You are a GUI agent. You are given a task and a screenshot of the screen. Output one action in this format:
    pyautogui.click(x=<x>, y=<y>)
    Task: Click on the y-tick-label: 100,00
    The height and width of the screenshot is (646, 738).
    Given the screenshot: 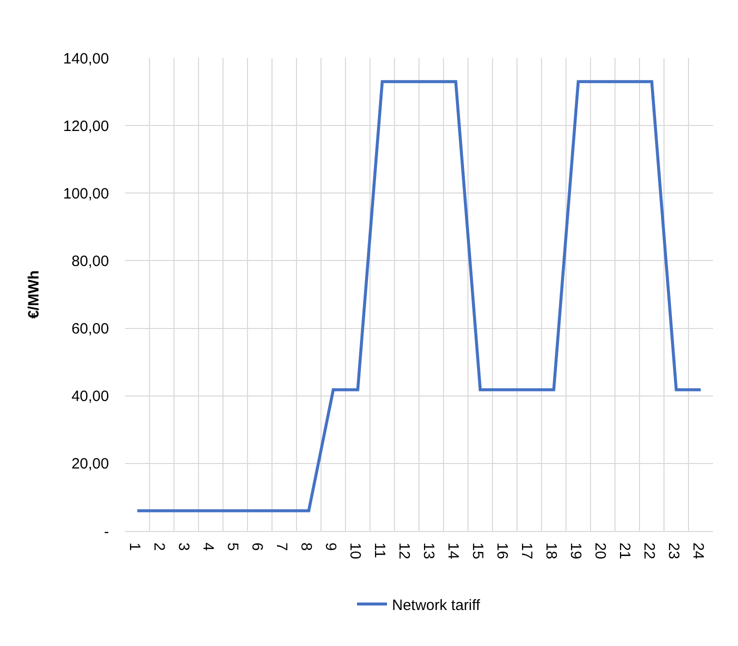 What is the action you would take?
    pyautogui.click(x=86, y=193)
    